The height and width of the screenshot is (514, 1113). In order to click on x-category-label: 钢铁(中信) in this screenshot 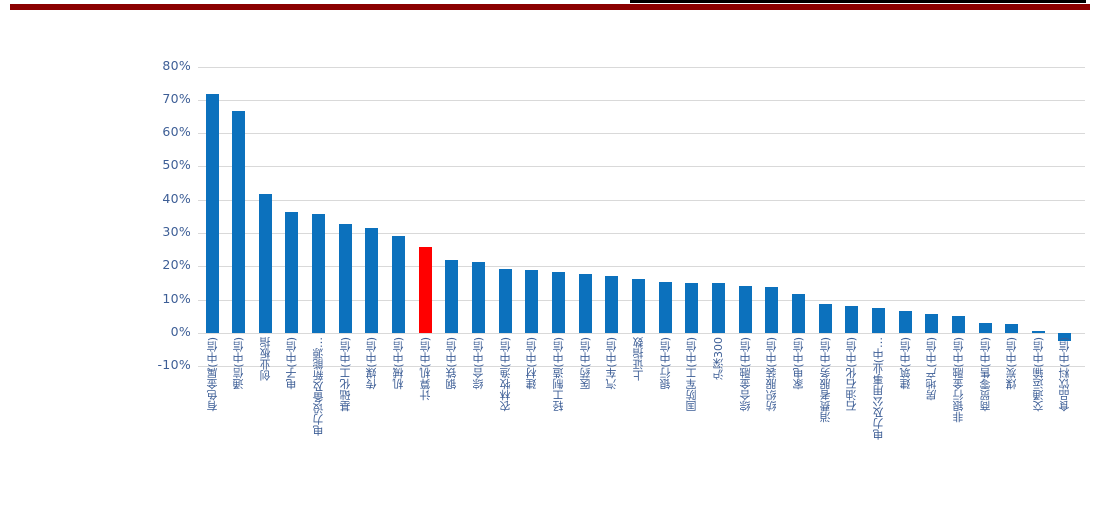, I will do `click(452, 363)`.